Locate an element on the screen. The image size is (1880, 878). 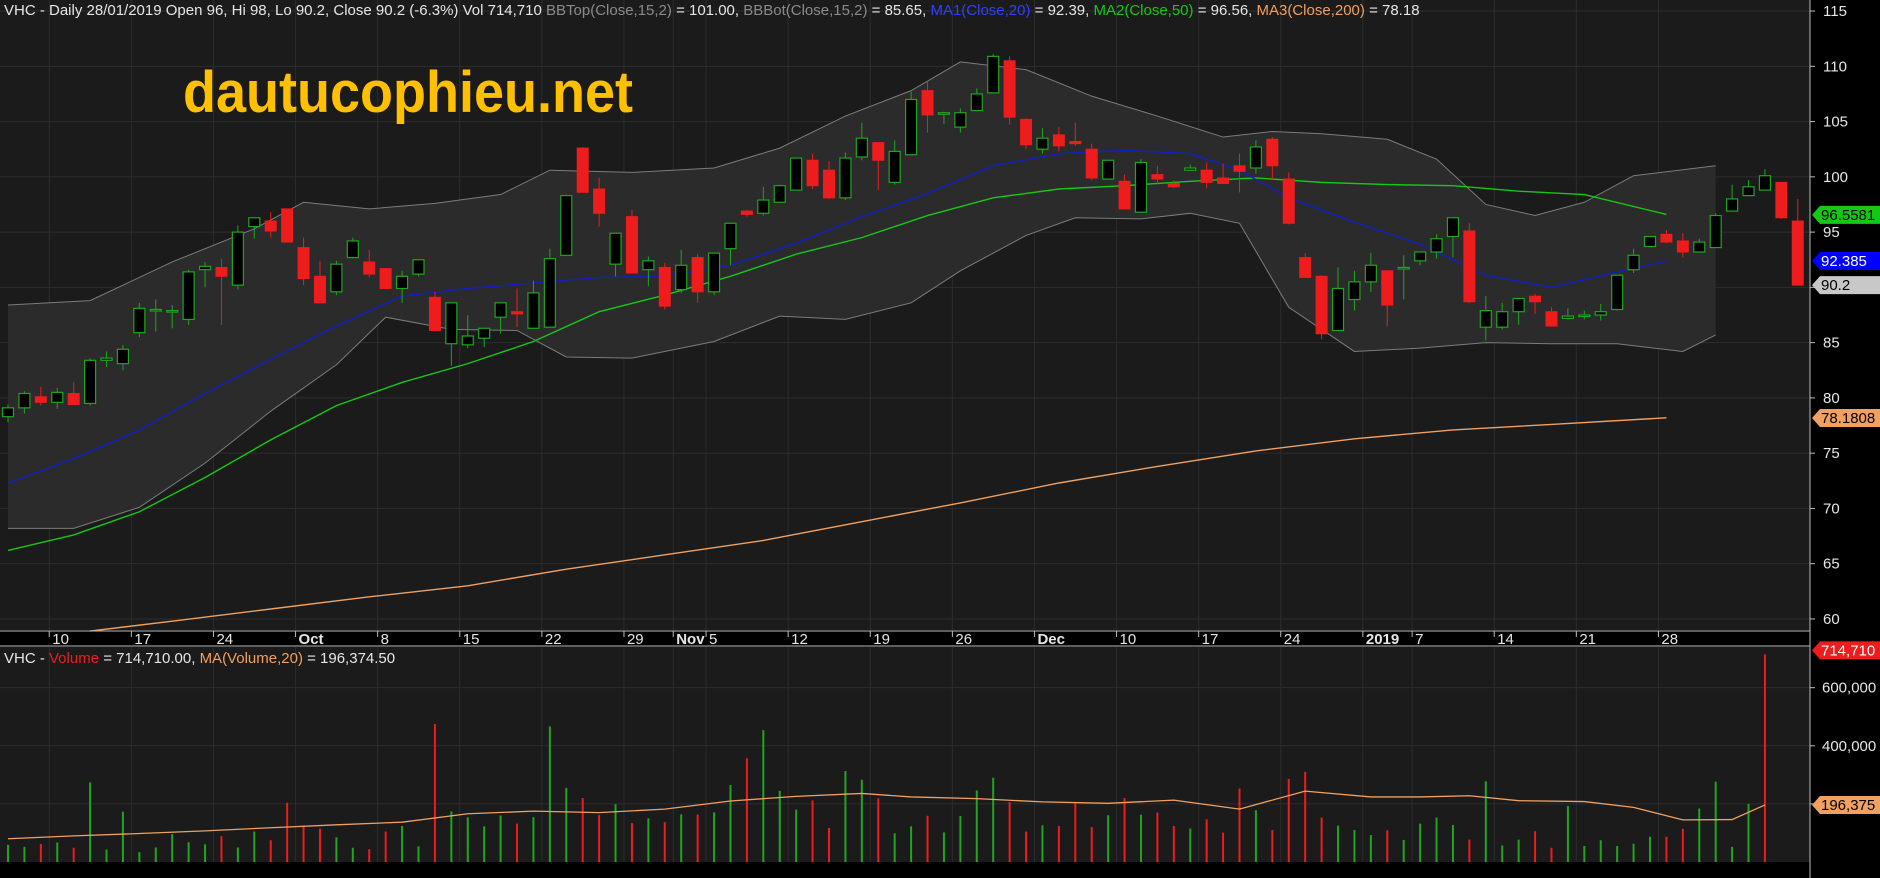
bbtop-value: = 101.00, is located at coordinates (705, 10).